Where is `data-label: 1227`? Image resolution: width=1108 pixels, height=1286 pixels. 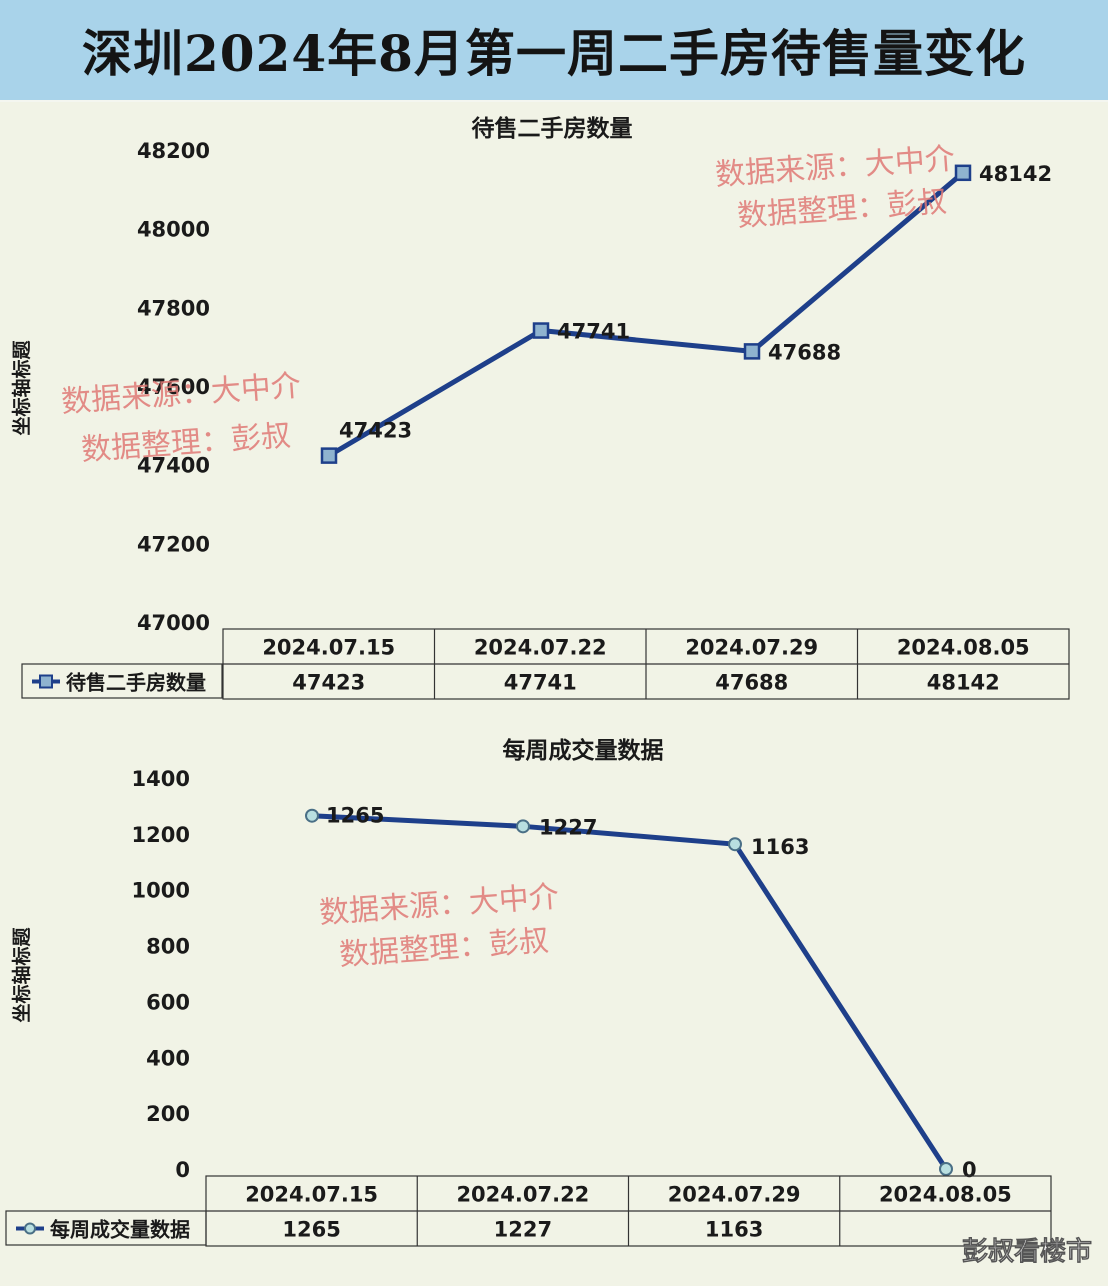
data-label: 1227 is located at coordinates (568, 827).